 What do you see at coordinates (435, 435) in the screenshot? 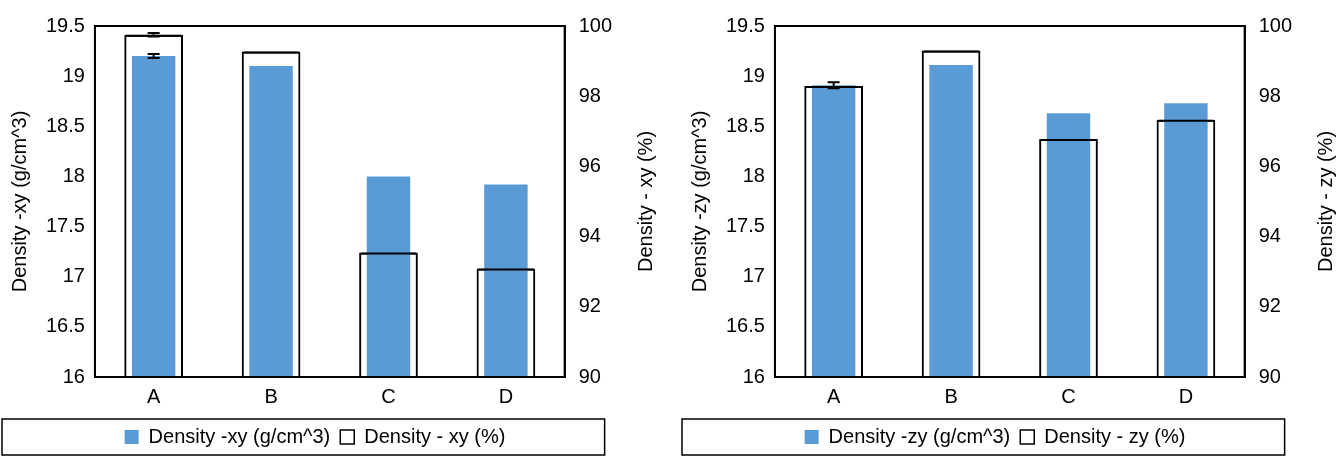
I see `legend-label: Density - xy (%)` at bounding box center [435, 435].